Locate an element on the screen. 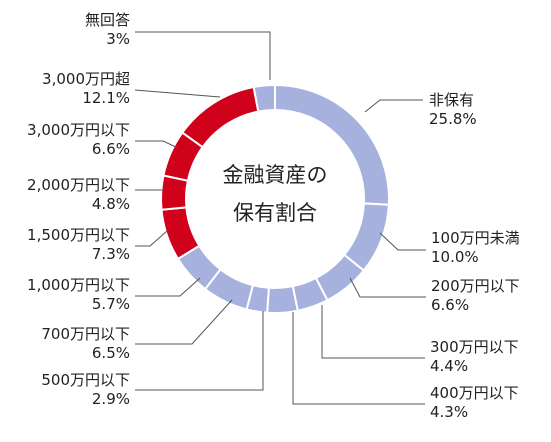  slice-name-label: 非保有 is located at coordinates (451, 100).